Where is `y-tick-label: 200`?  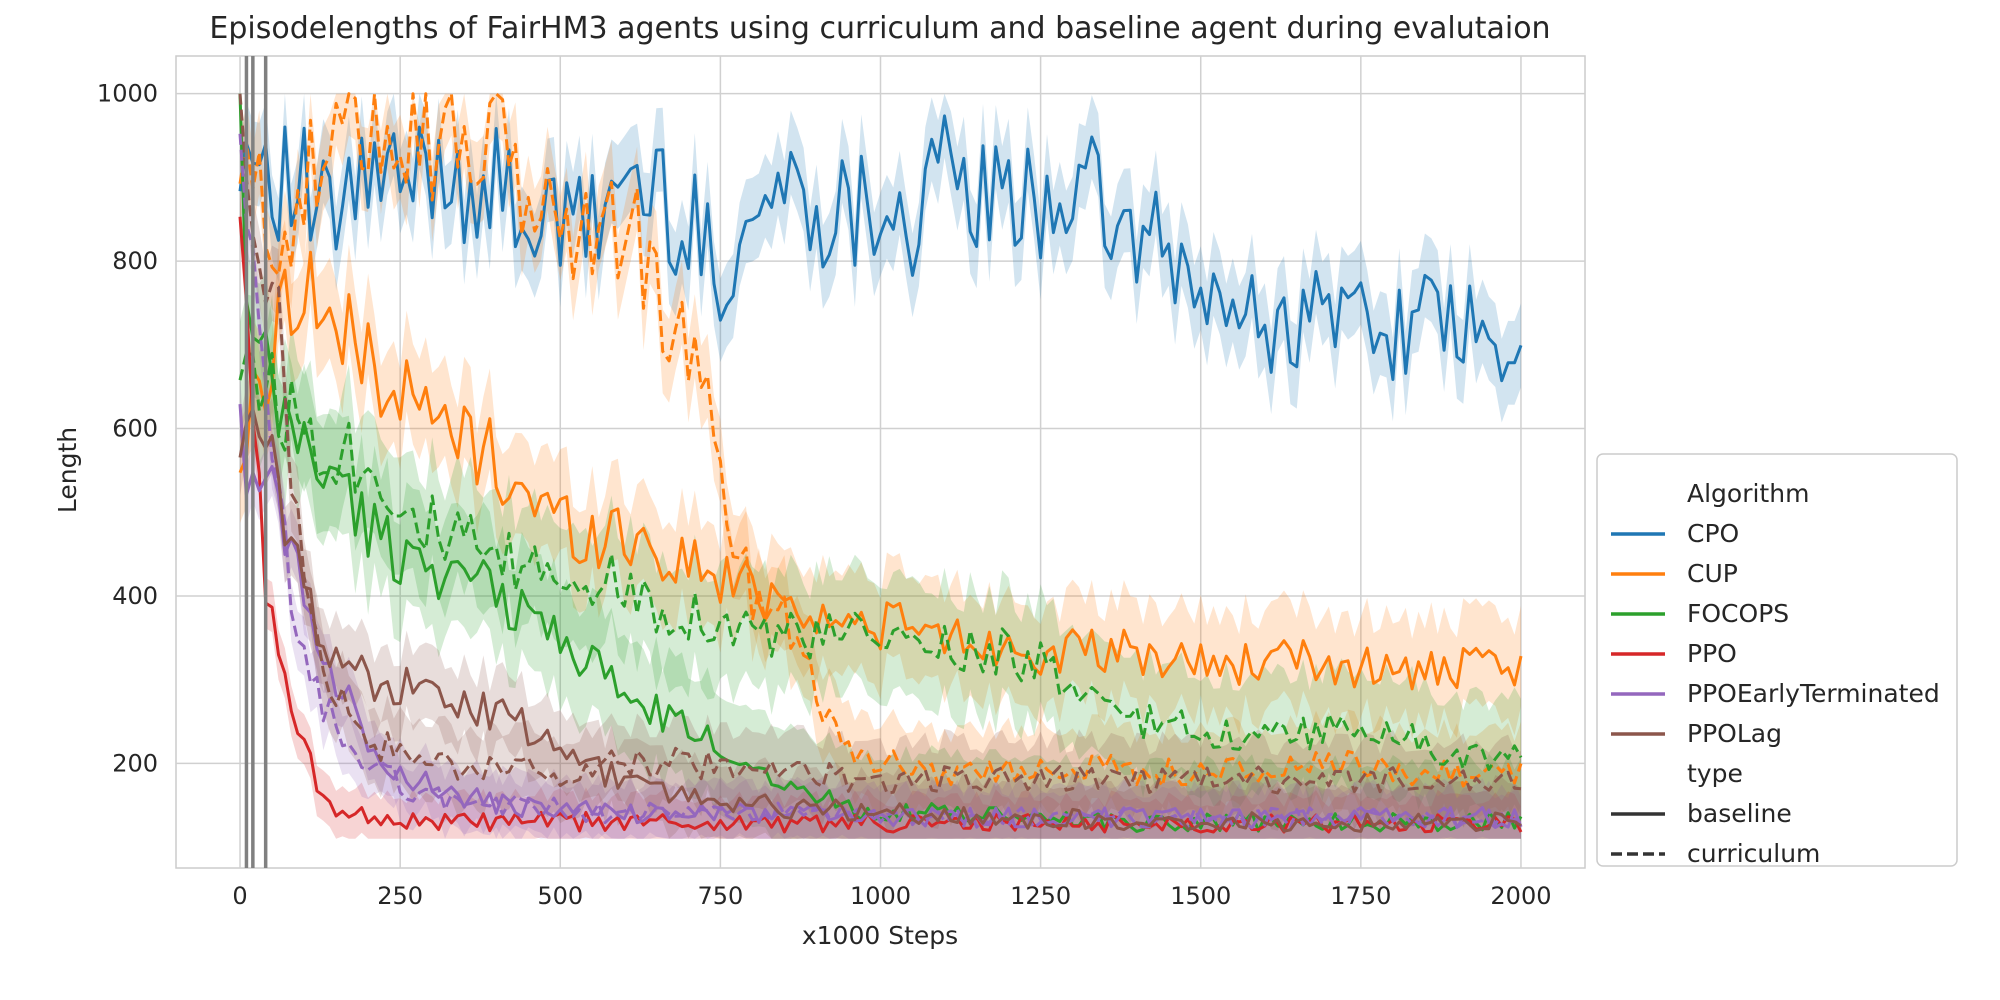 y-tick-label: 200 is located at coordinates (135, 763).